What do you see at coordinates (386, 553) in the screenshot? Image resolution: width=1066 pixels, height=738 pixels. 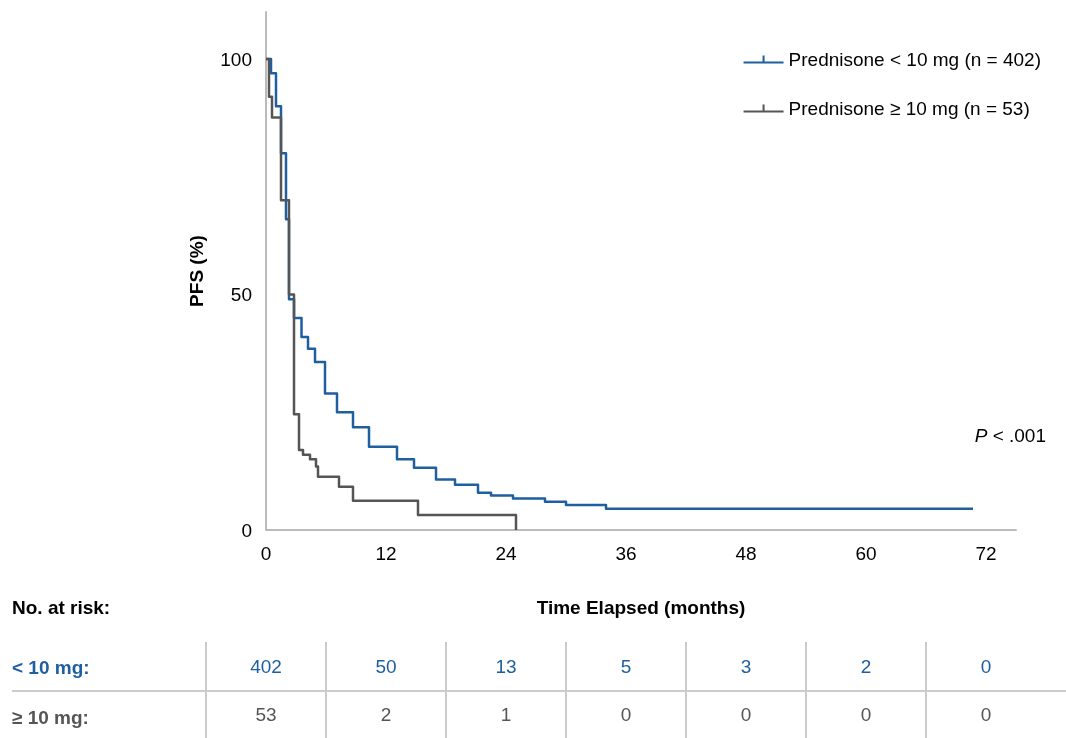 I see `x-tick-label: 12` at bounding box center [386, 553].